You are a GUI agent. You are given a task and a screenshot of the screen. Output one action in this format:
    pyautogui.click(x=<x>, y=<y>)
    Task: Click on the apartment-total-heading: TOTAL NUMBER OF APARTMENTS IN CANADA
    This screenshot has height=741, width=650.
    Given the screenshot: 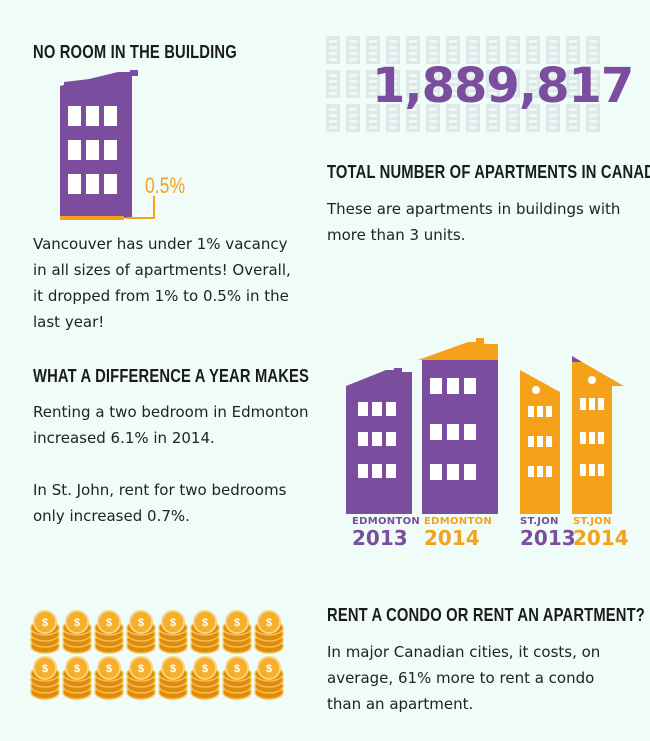 What is the action you would take?
    pyautogui.click(x=488, y=172)
    